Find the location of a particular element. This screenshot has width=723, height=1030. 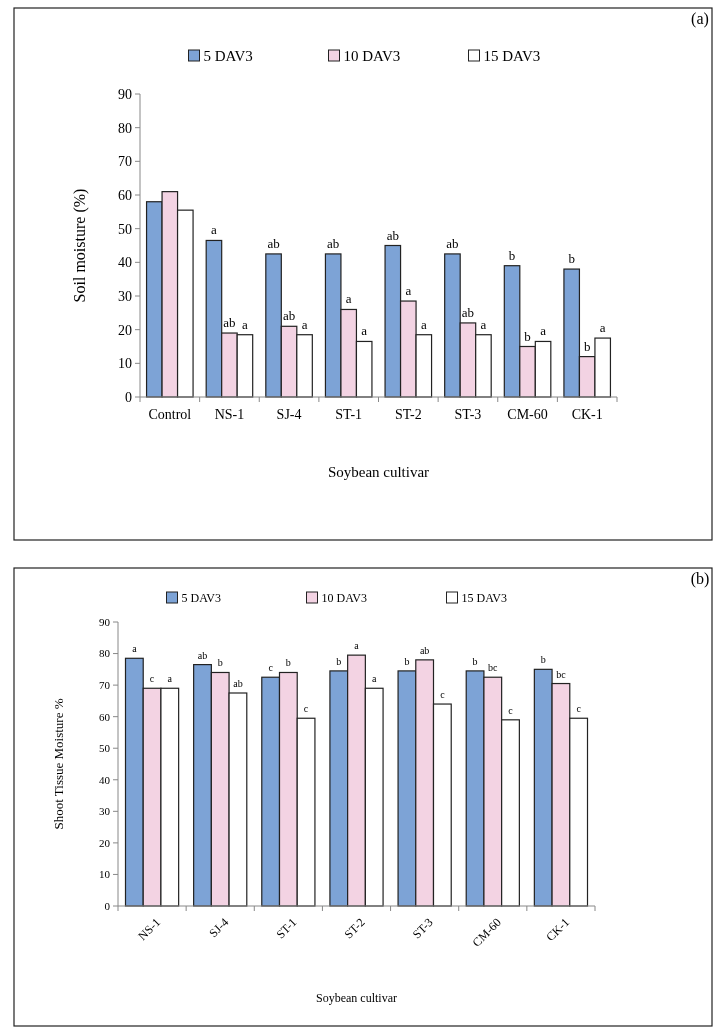

y-axis-title: Soil moisture (%) is located at coordinates (80, 245).